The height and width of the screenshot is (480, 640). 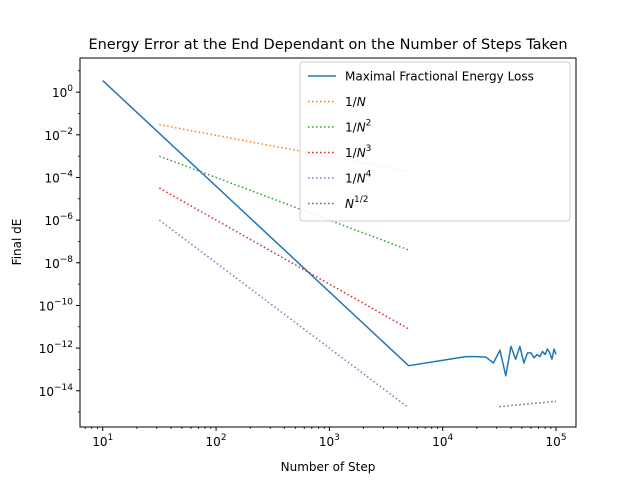 What do you see at coordinates (439, 77) in the screenshot?
I see `legend-label: Maximal Fractional Energy Loss` at bounding box center [439, 77].